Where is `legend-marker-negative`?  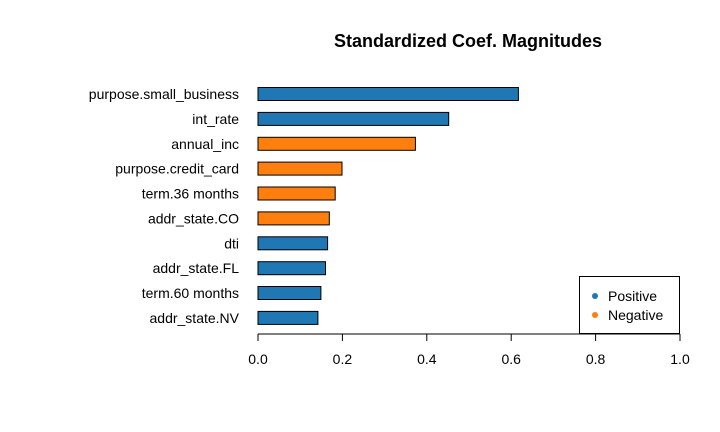 legend-marker-negative is located at coordinates (595, 315).